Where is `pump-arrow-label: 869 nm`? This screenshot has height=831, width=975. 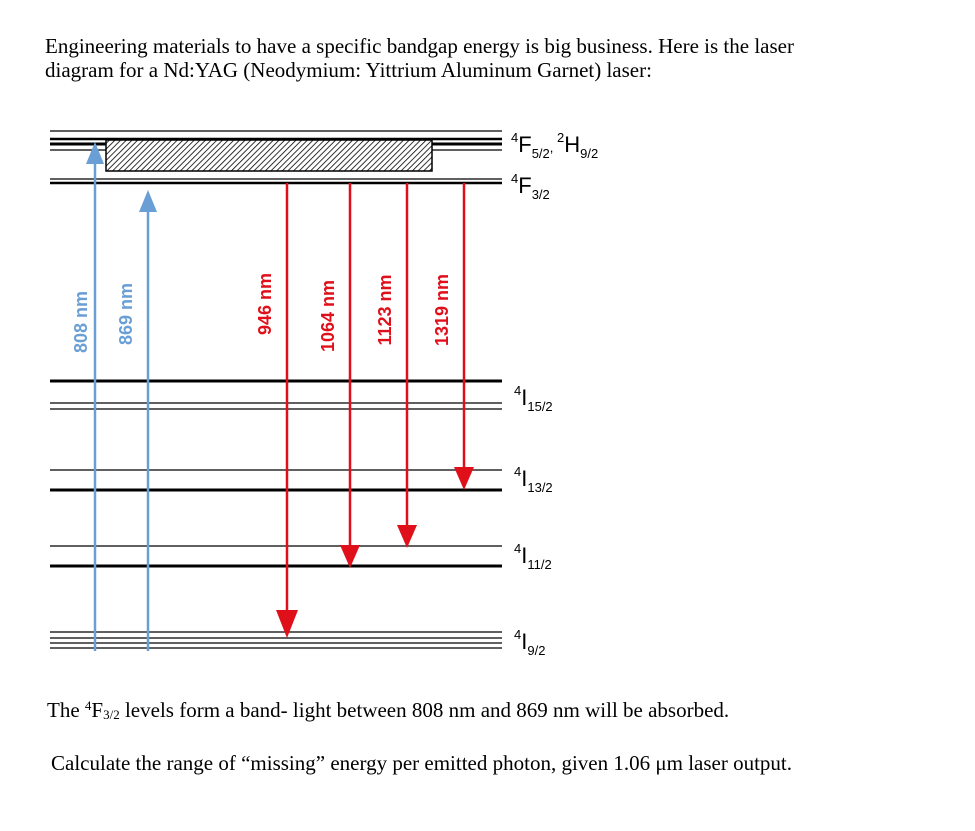
pump-arrow-label: 869 nm is located at coordinates (126, 314).